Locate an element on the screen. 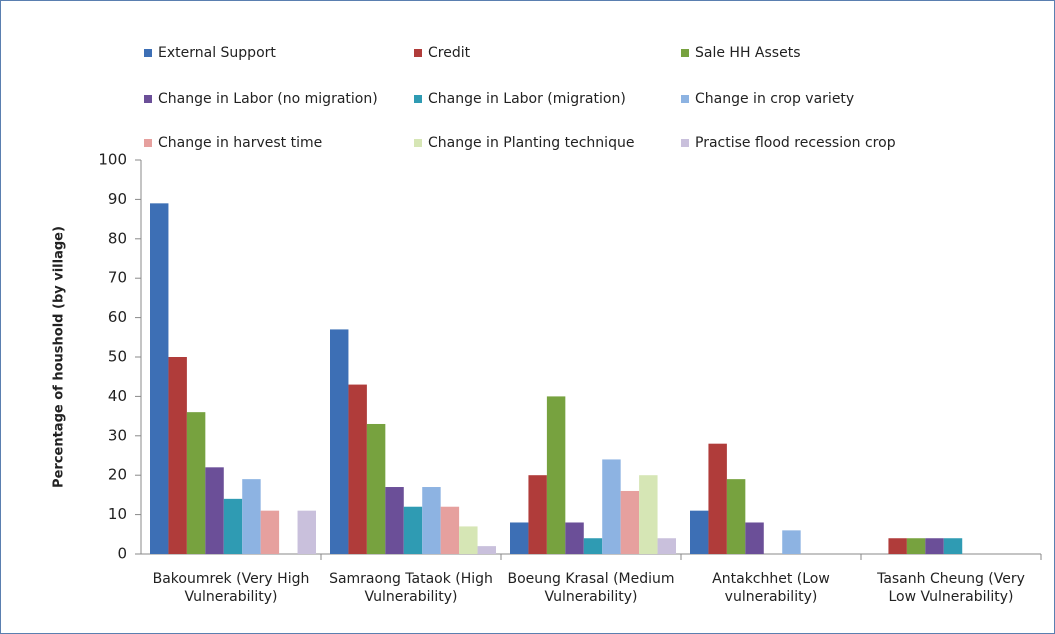  y-tick-label: 60 is located at coordinates (117, 317).